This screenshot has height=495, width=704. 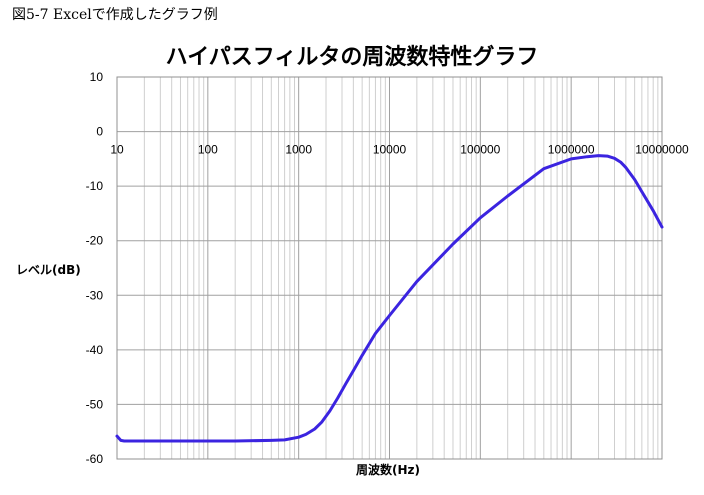 What do you see at coordinates (95, 404) in the screenshot?
I see `y-tick-label: -50` at bounding box center [95, 404].